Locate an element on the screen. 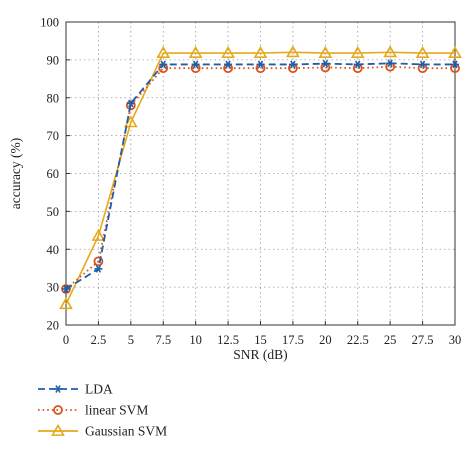 Image resolution: width=474 pixels, height=450 pixels. legend-item: LDA is located at coordinates (75, 389).